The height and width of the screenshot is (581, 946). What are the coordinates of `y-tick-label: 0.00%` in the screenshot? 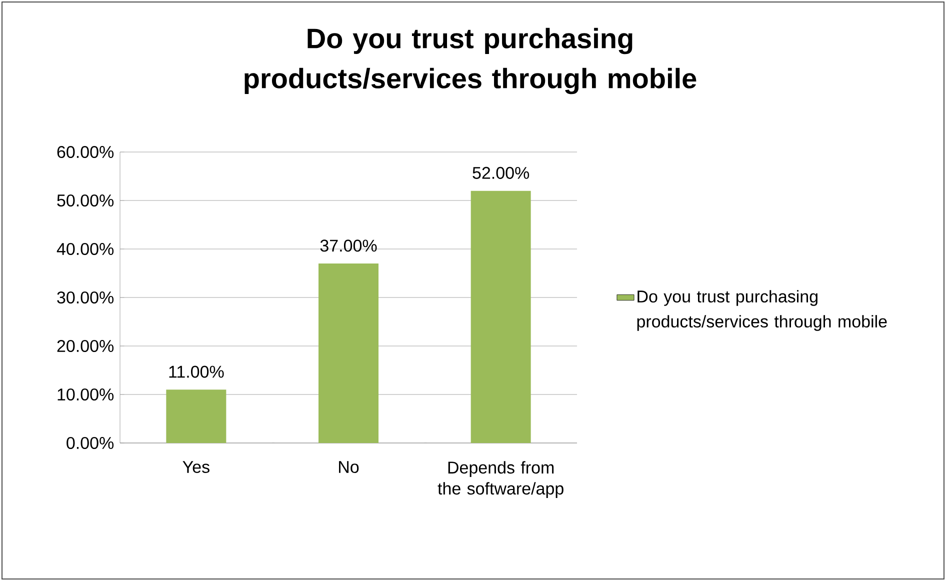 It's located at (90, 443).